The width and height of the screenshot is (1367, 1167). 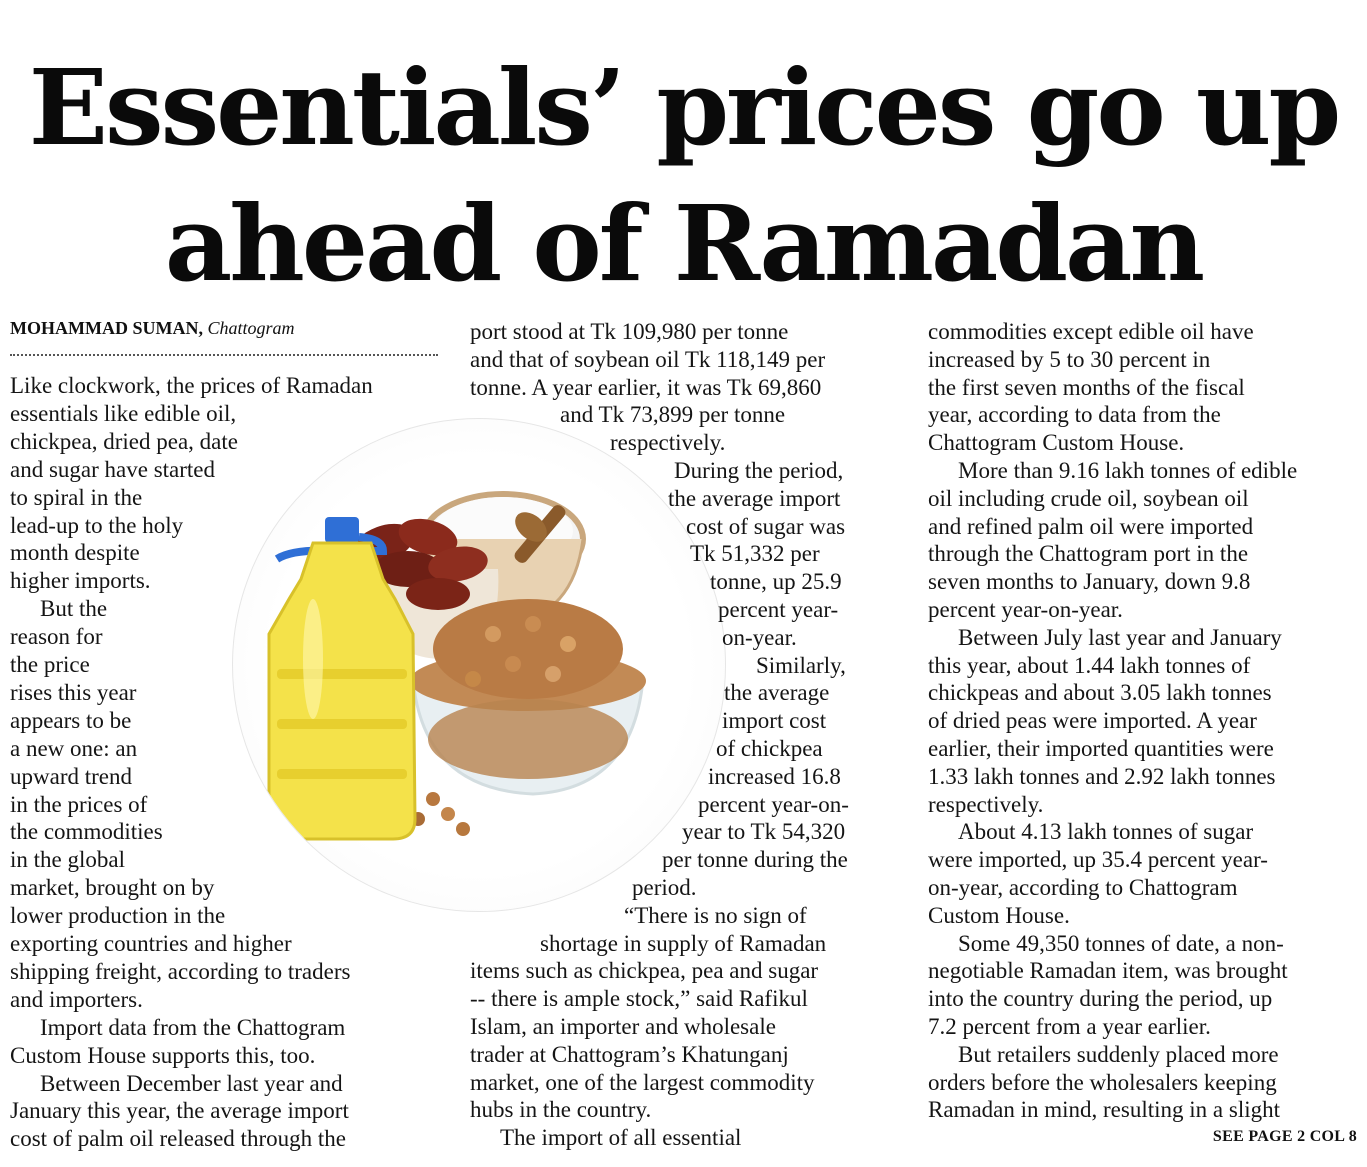 I want to click on article-line: rises this year, so click(x=73, y=692).